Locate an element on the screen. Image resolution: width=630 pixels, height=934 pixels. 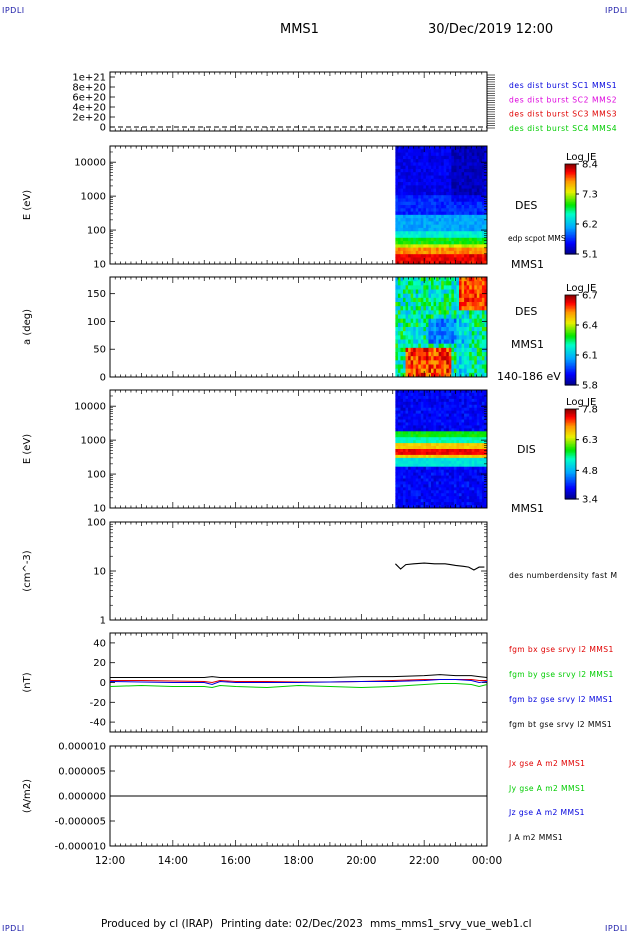
colorbar-tick: 5.8 is located at coordinates (590, 386).